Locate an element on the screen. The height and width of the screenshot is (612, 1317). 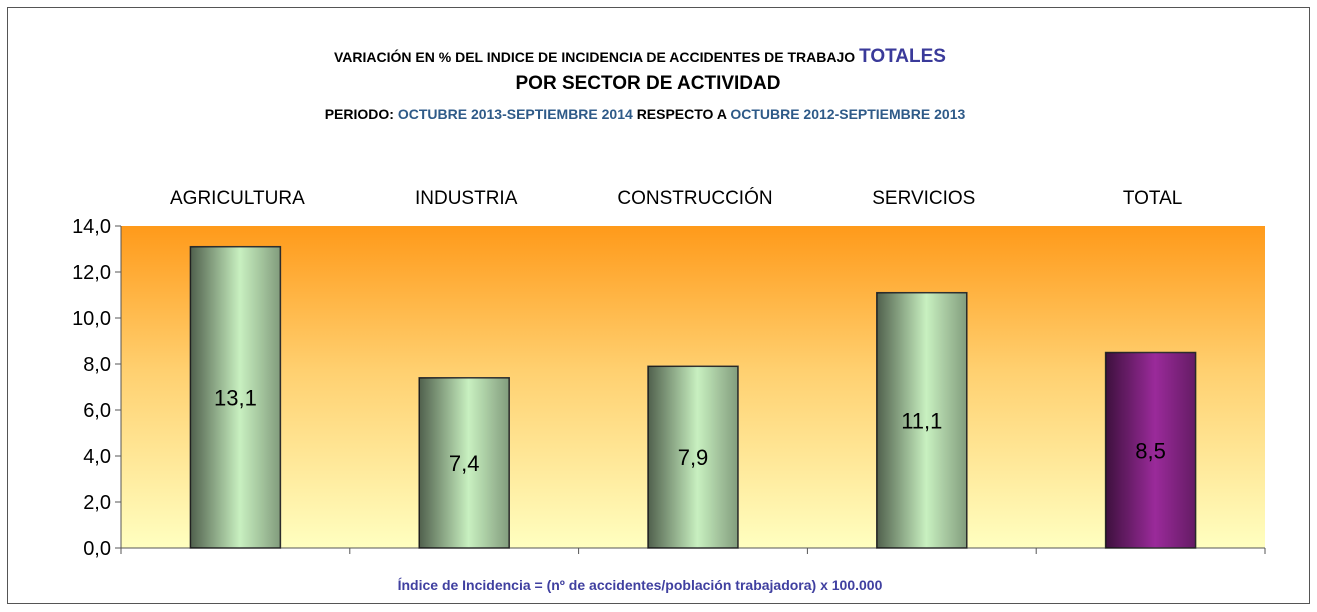
category-label: INDUSTRIA is located at coordinates (466, 198).